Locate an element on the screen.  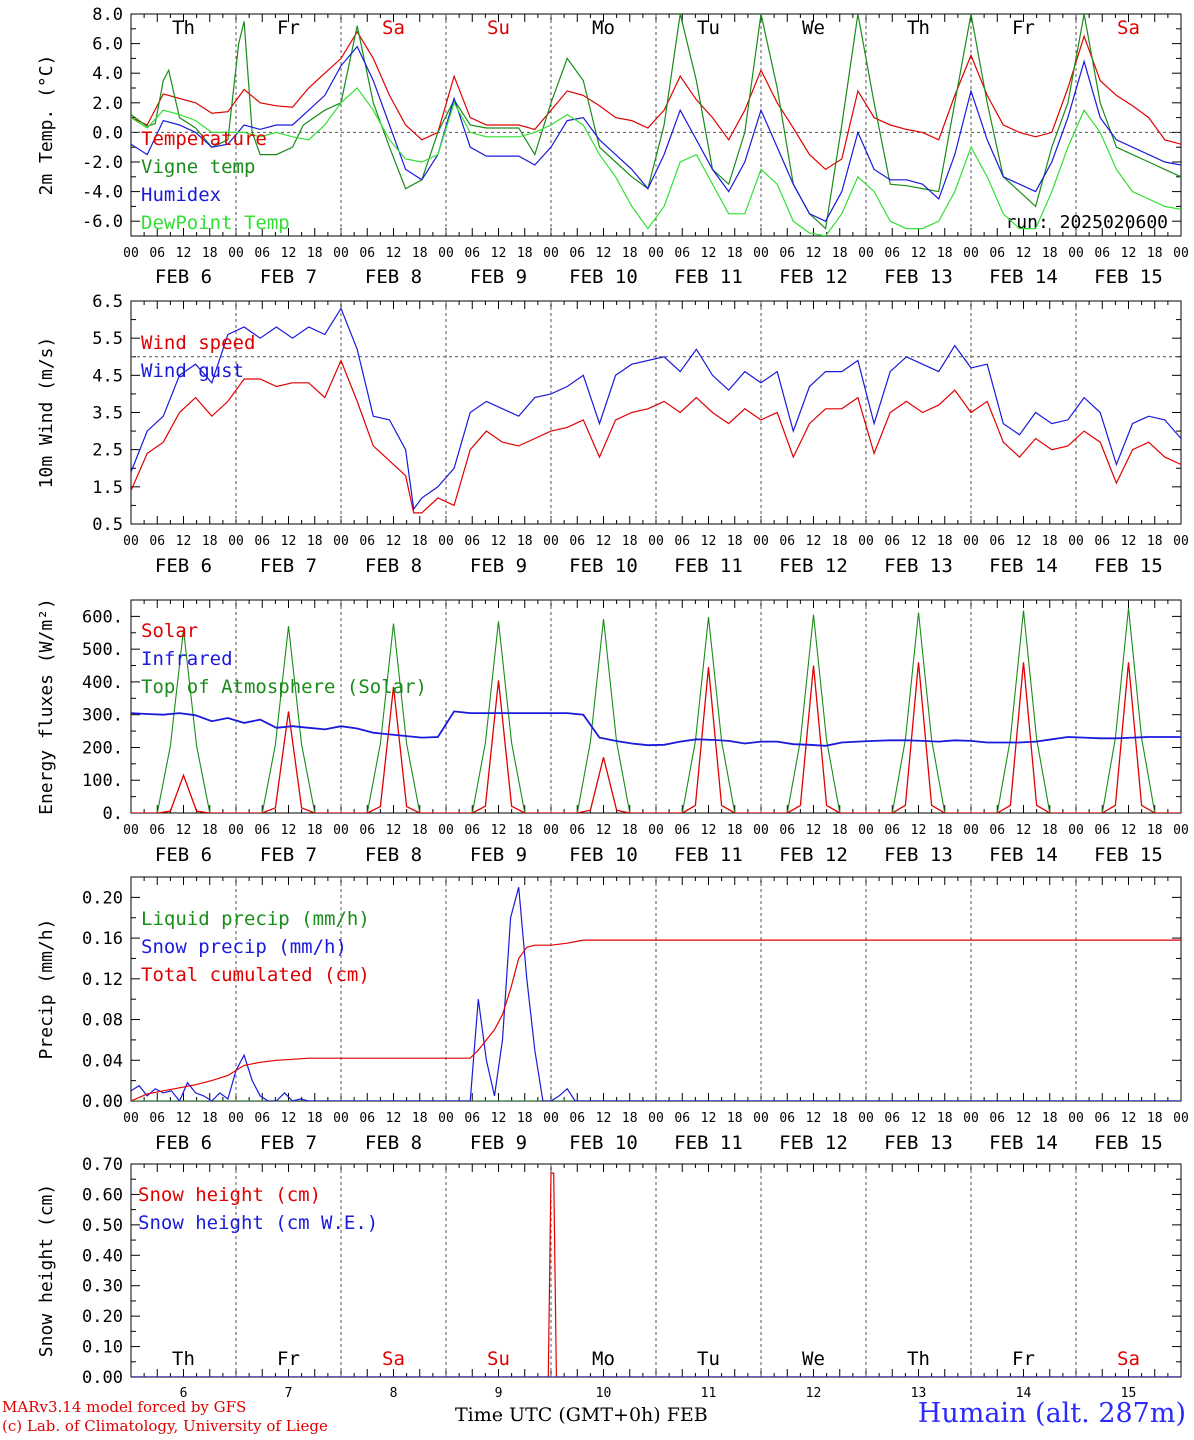
weekday-label: We is located at coordinates (813, 1359).